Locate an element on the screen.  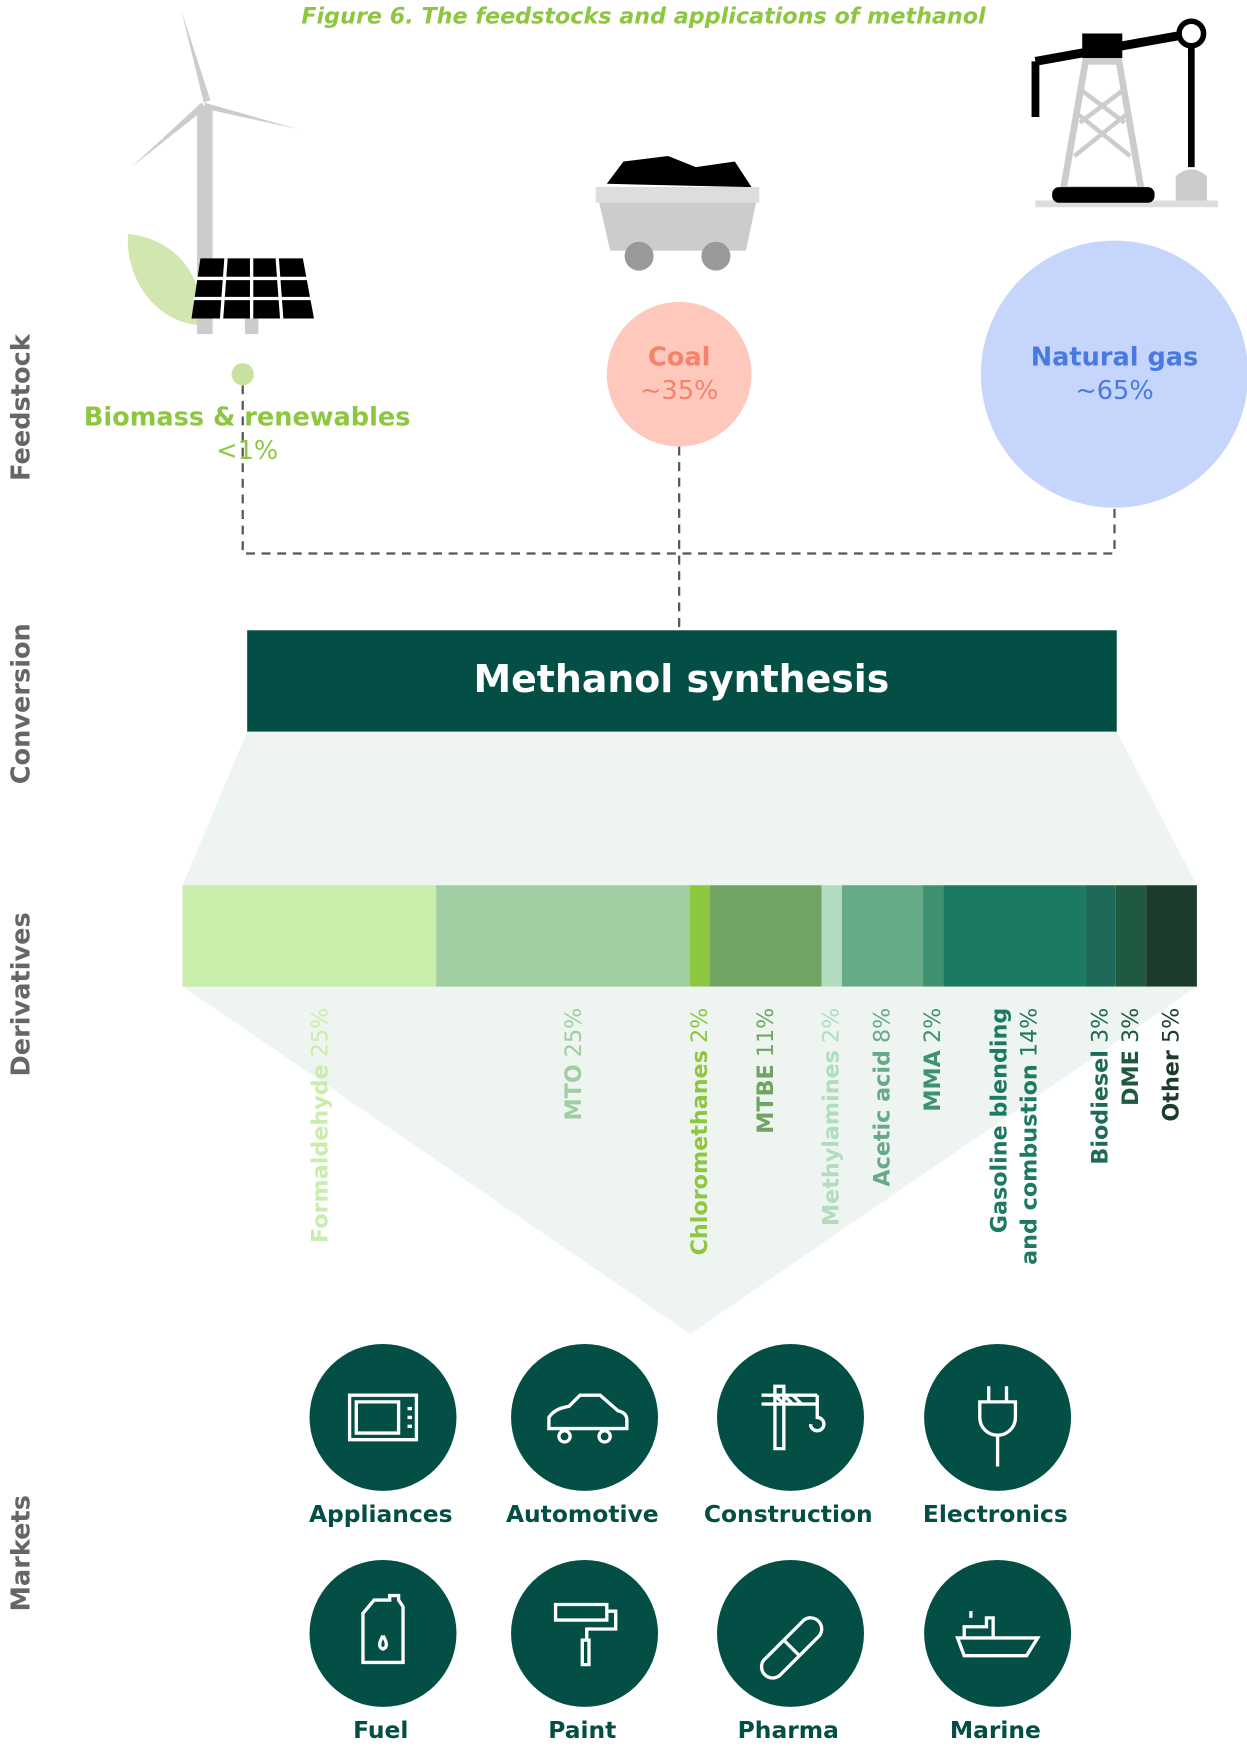
coal-icon is located at coordinates (677, 213).